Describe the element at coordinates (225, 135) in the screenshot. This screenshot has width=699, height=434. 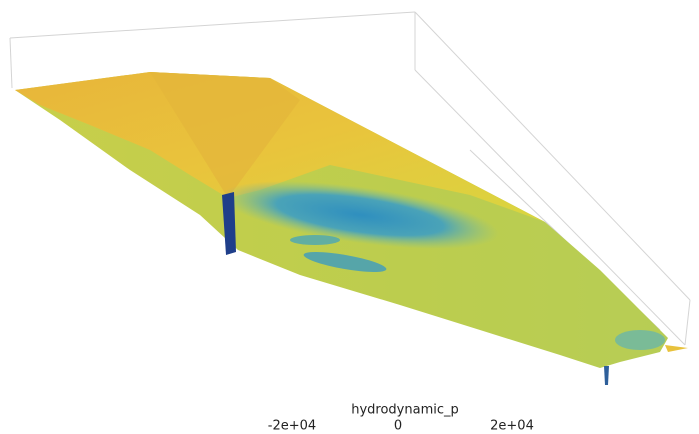
I see `deck-facet` at that location.